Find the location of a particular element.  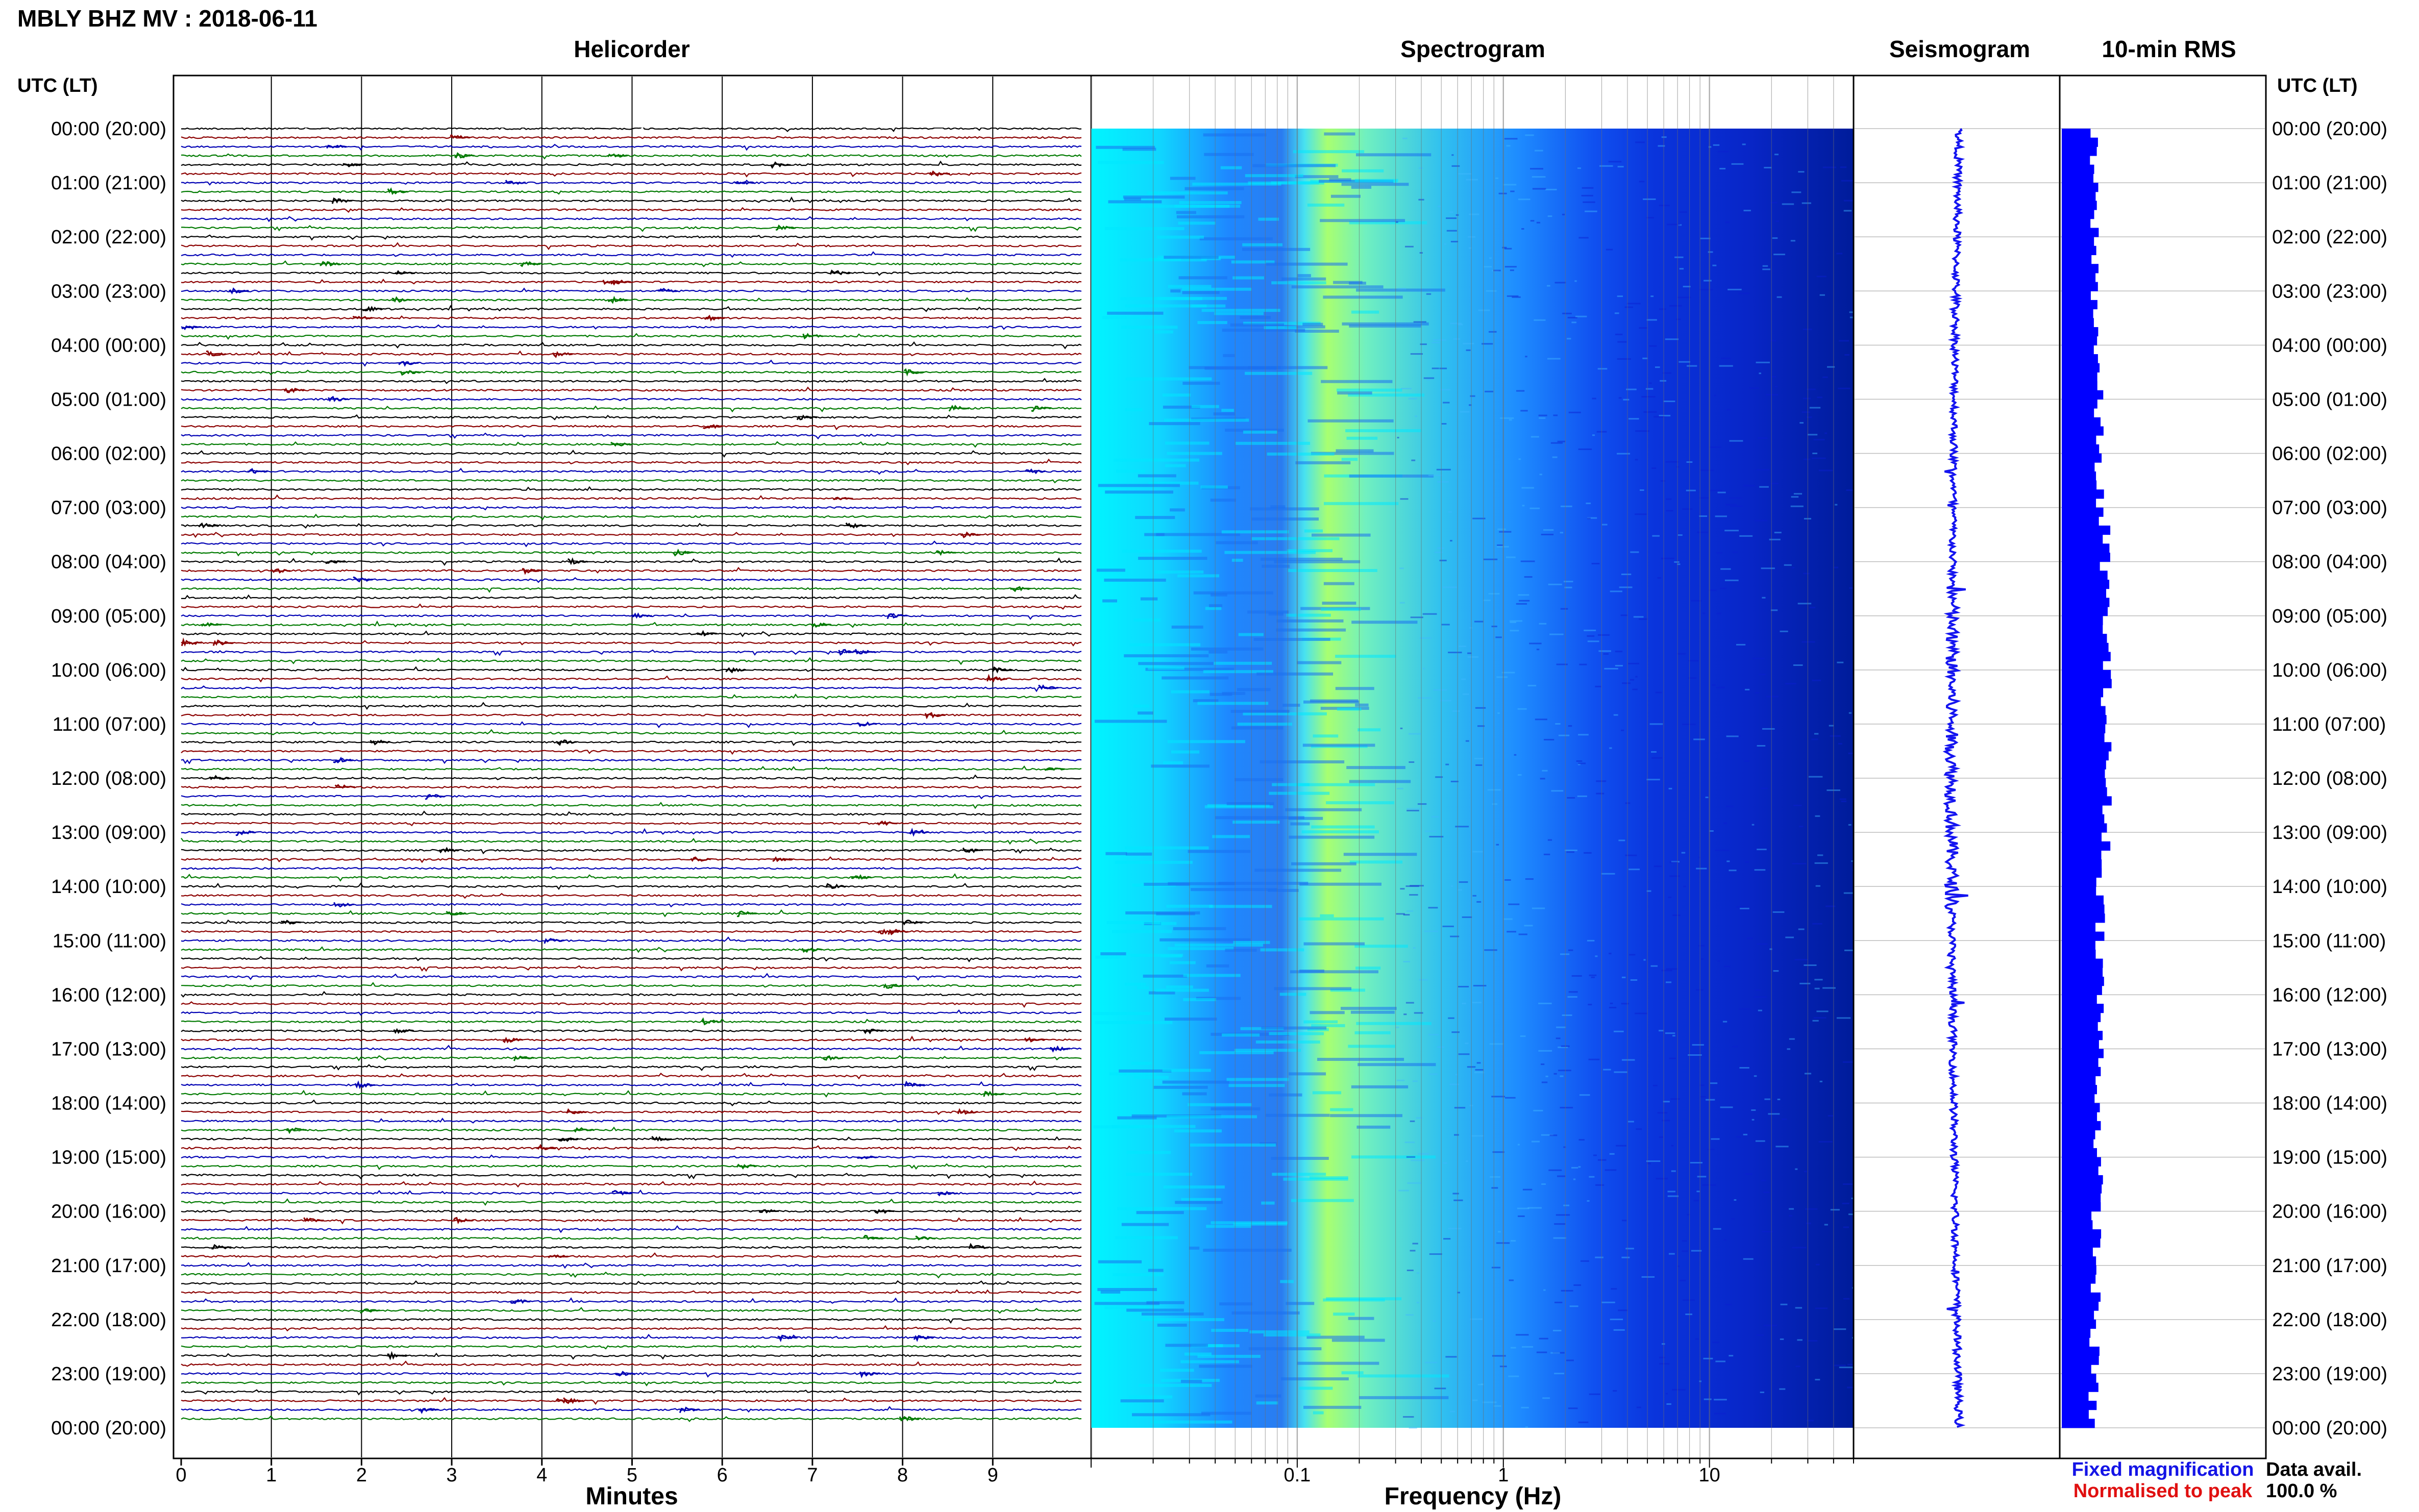

time-label-left: 16:00 (12:00) is located at coordinates (108, 995).